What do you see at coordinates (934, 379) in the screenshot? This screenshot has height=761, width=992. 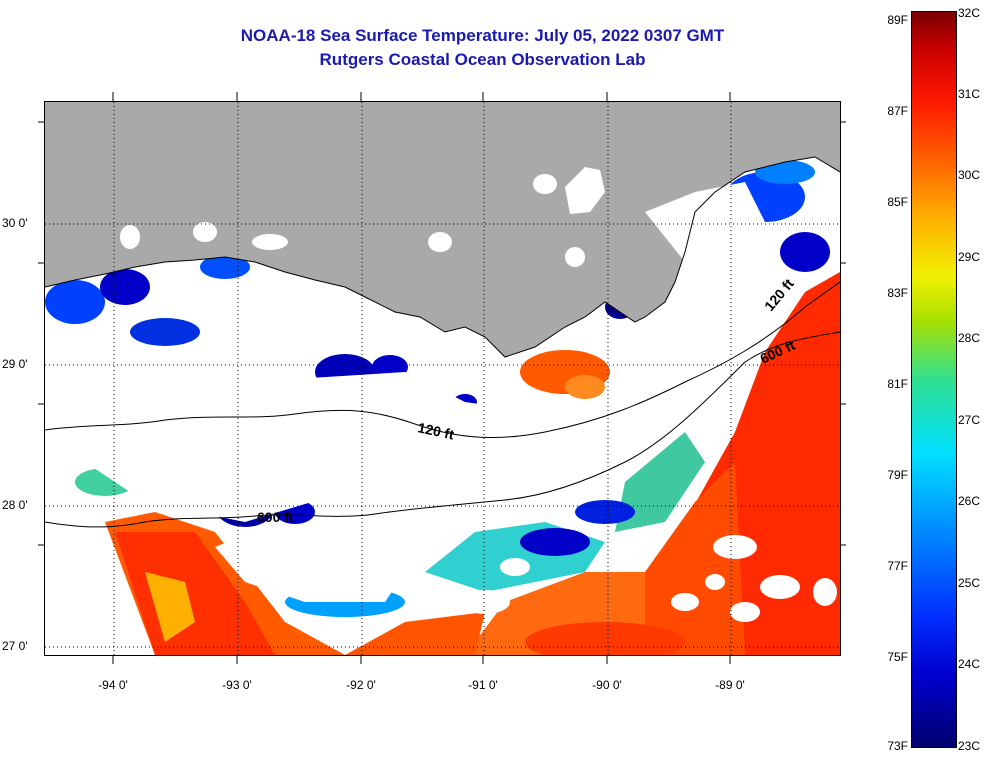 I see `temperature-colorbar` at bounding box center [934, 379].